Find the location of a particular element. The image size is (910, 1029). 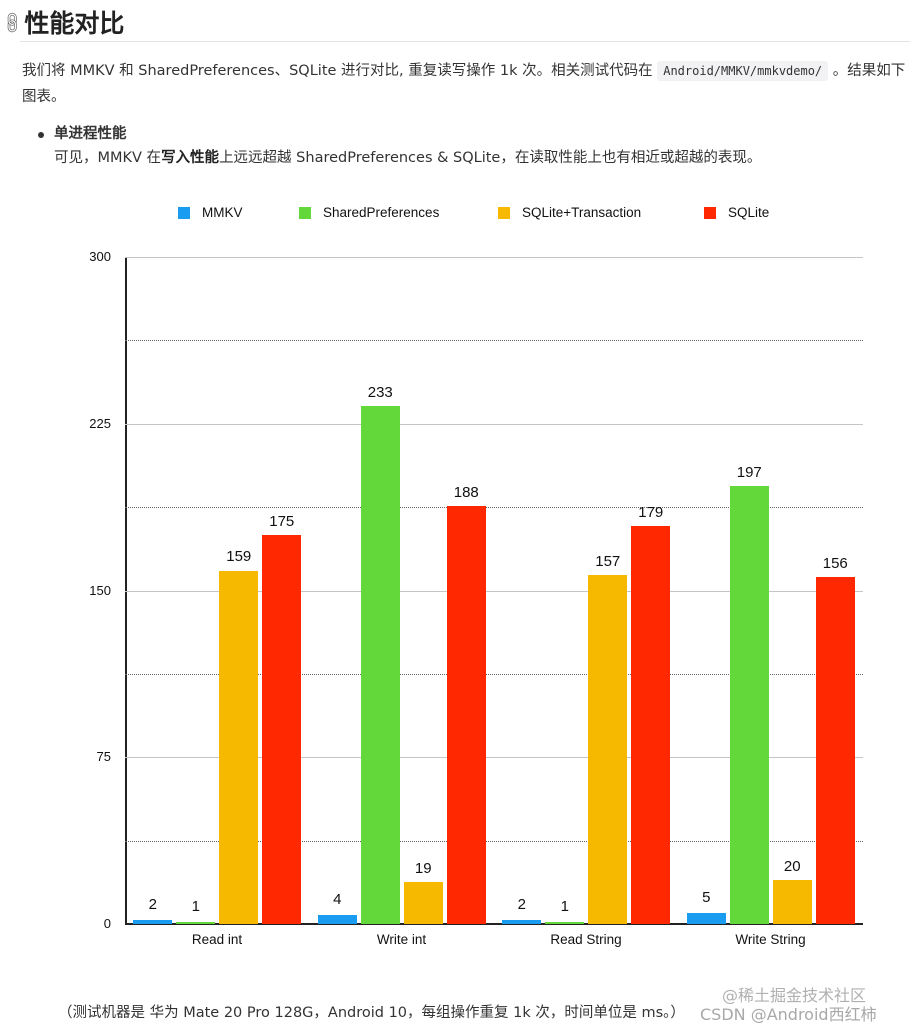

desc-bold: 写入性能 is located at coordinates (190, 158).